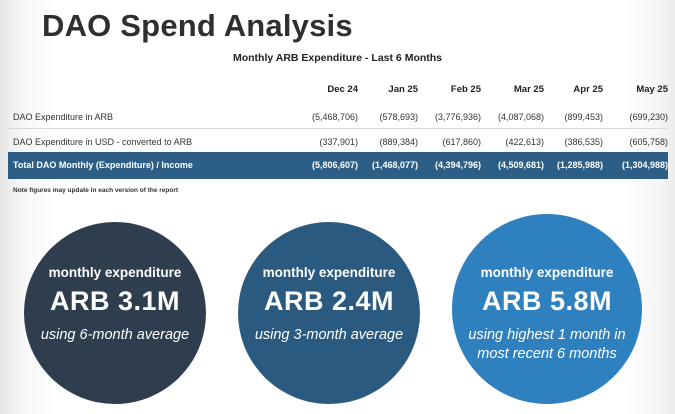 The height and width of the screenshot is (414, 675). What do you see at coordinates (403, 89) in the screenshot?
I see `column-header-jan-25: Jan 25` at bounding box center [403, 89].